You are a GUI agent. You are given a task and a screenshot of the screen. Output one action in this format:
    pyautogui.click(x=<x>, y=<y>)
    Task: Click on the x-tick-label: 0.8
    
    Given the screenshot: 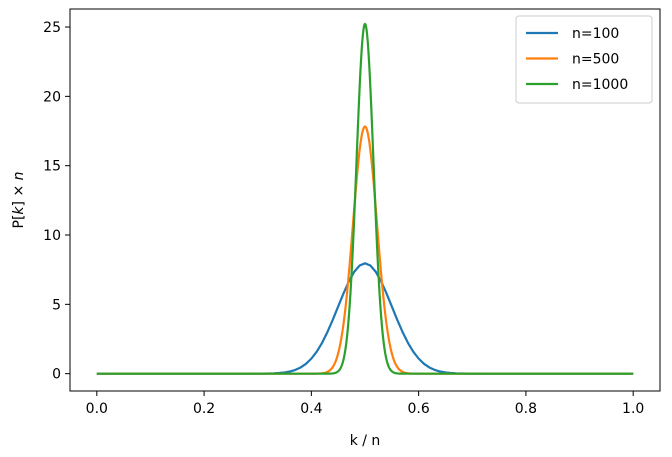 What is the action you would take?
    pyautogui.click(x=526, y=409)
    